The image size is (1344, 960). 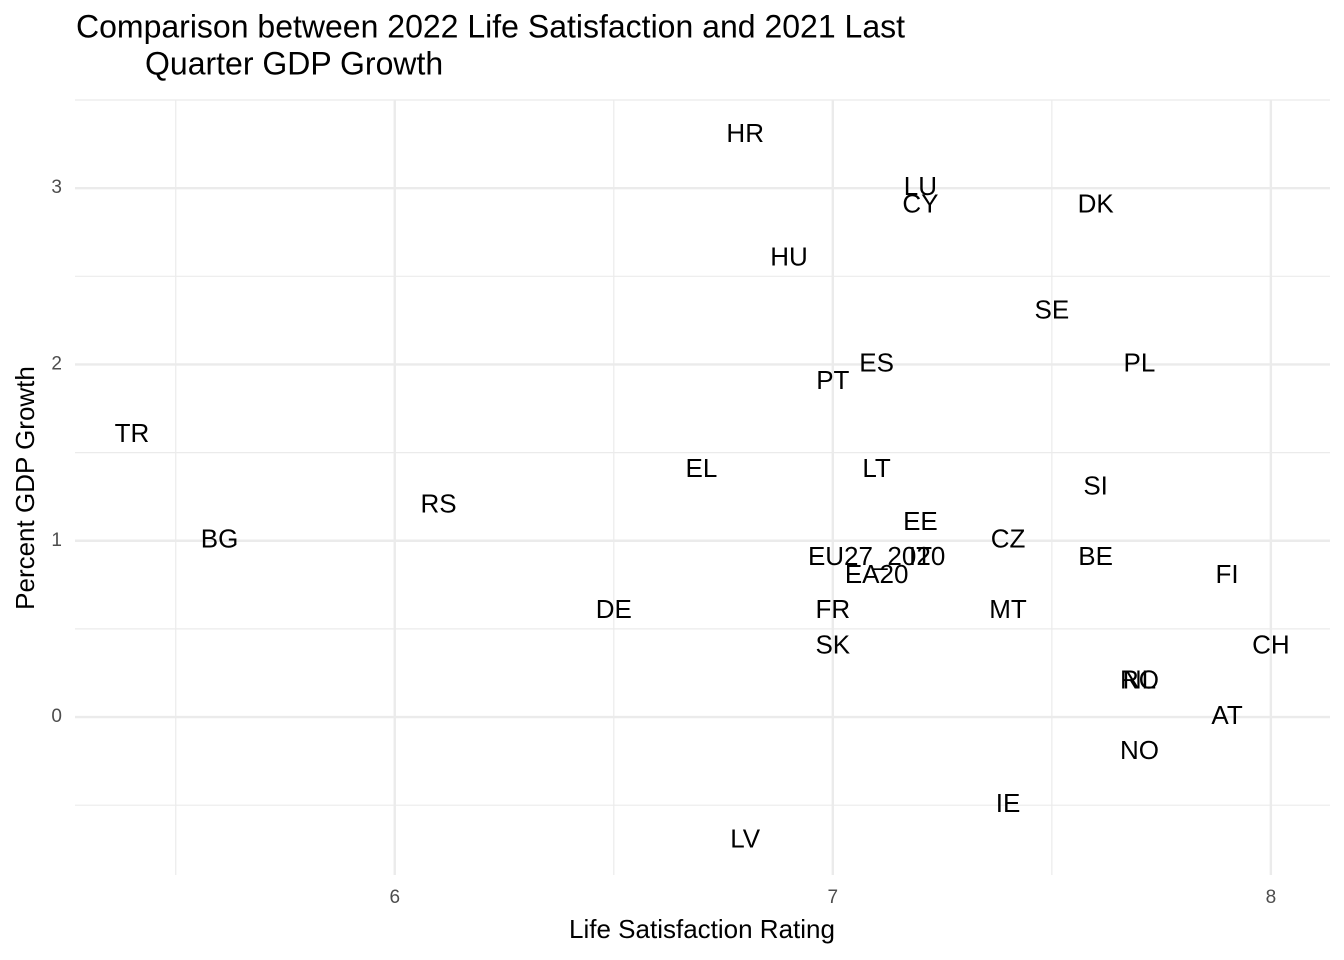 What do you see at coordinates (1051, 309) in the screenshot?
I see `point-label: SE` at bounding box center [1051, 309].